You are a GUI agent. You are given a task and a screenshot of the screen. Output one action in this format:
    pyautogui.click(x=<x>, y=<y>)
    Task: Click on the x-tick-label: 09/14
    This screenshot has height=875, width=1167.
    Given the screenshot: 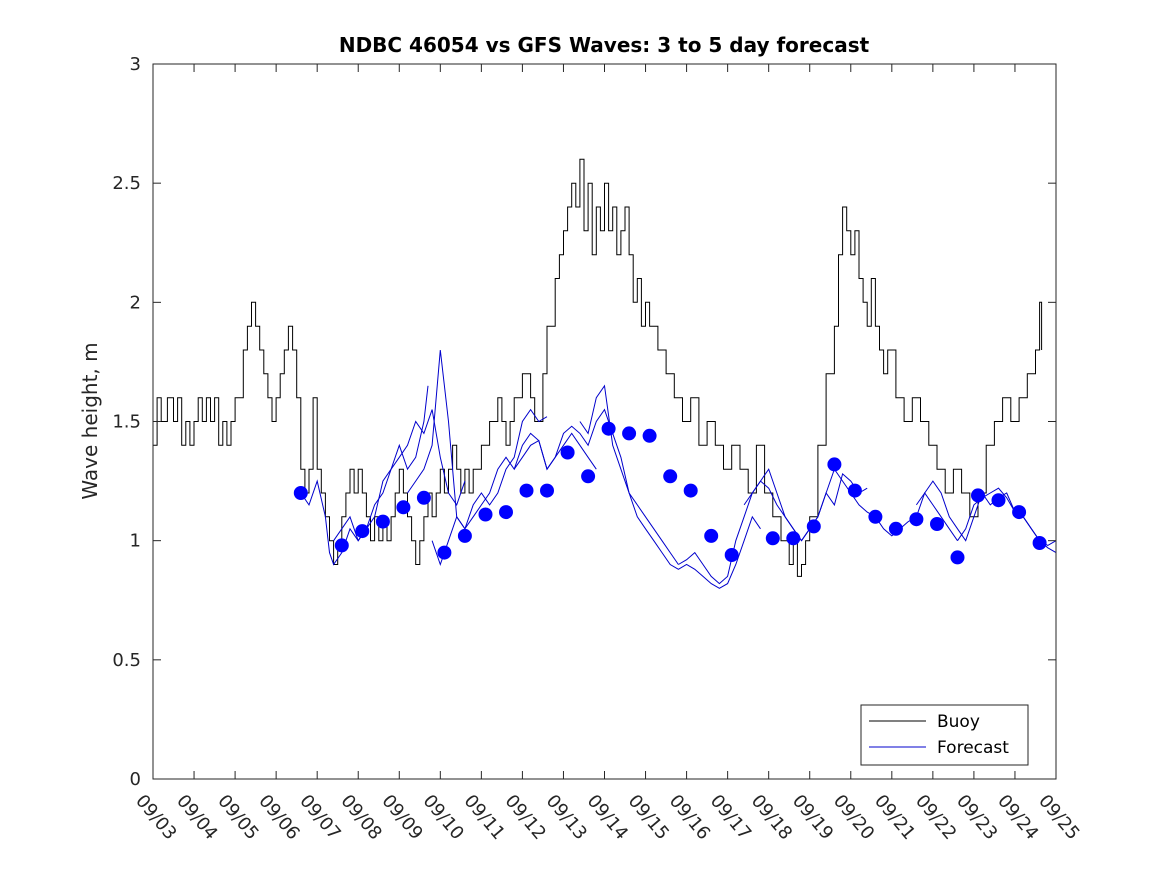 What is the action you would take?
    pyautogui.click(x=607, y=817)
    